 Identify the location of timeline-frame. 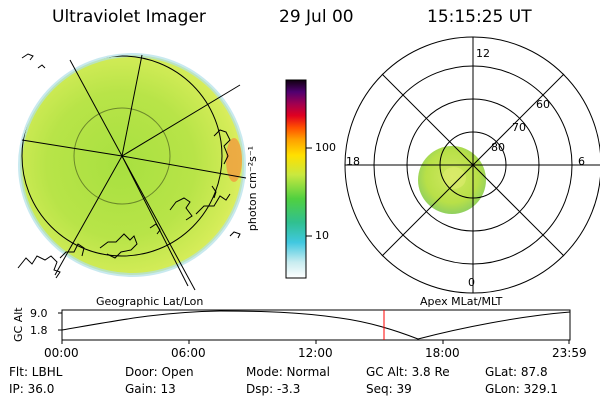
(316, 325).